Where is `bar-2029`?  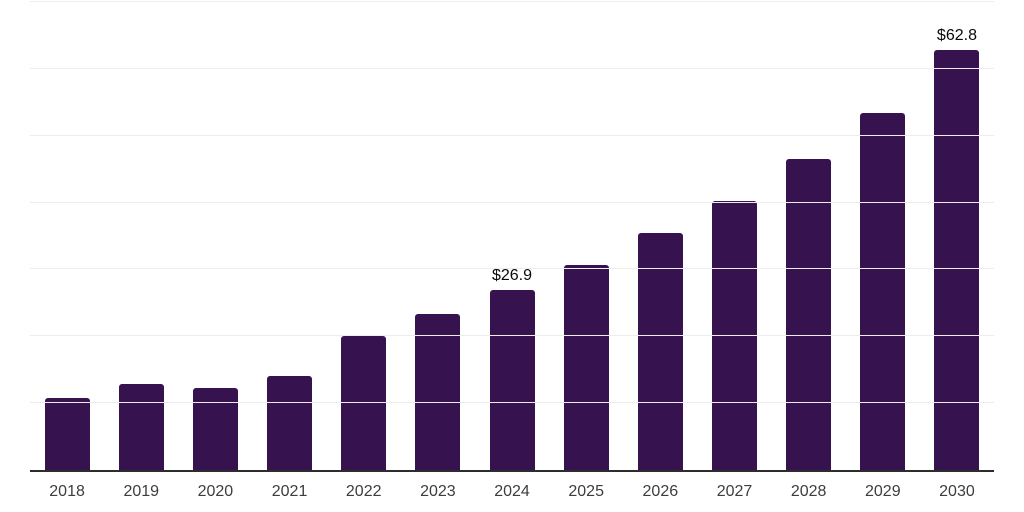 bar-2029 is located at coordinates (883, 291).